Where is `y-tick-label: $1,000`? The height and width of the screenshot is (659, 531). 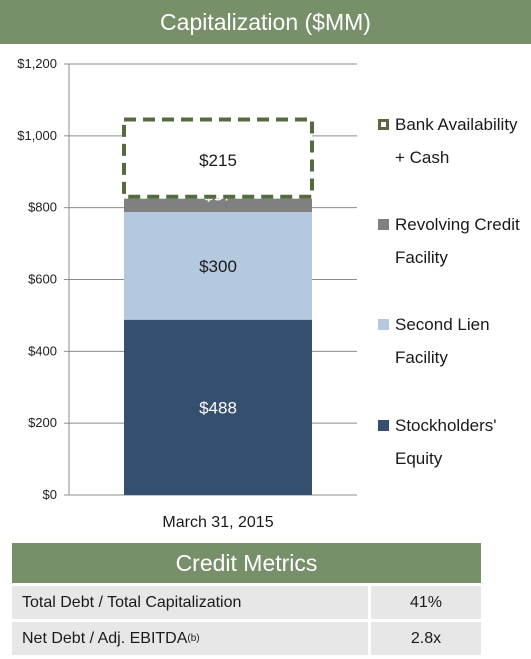 y-tick-label: $1,000 is located at coordinates (37, 135).